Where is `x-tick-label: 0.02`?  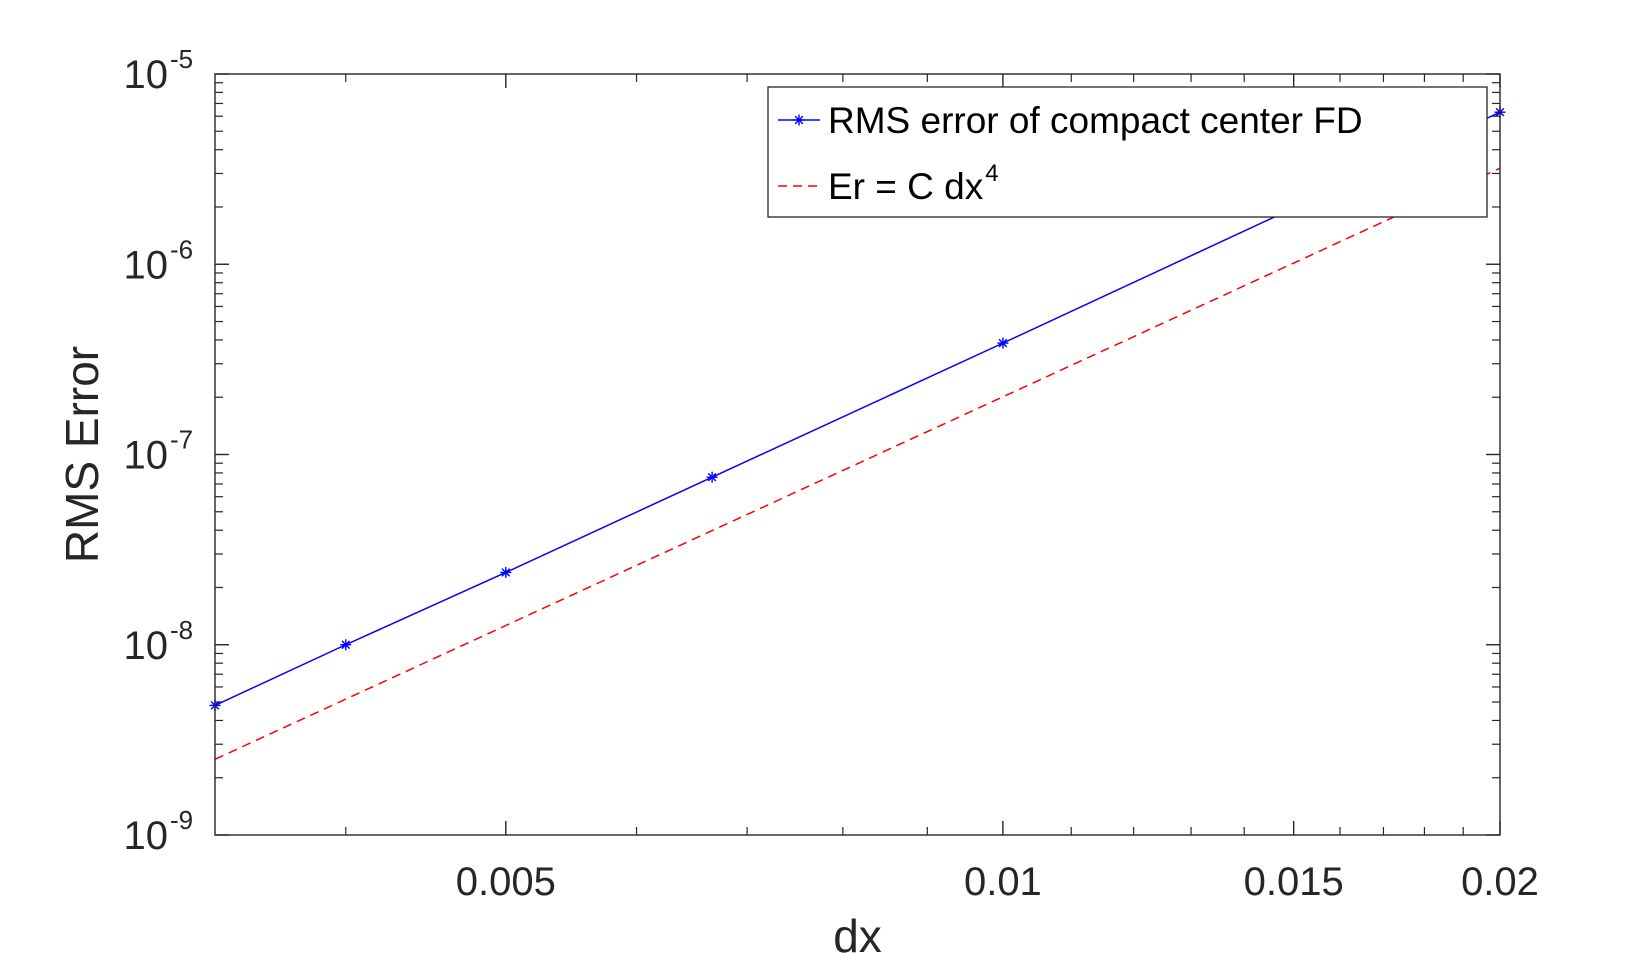 x-tick-label: 0.02 is located at coordinates (1500, 882).